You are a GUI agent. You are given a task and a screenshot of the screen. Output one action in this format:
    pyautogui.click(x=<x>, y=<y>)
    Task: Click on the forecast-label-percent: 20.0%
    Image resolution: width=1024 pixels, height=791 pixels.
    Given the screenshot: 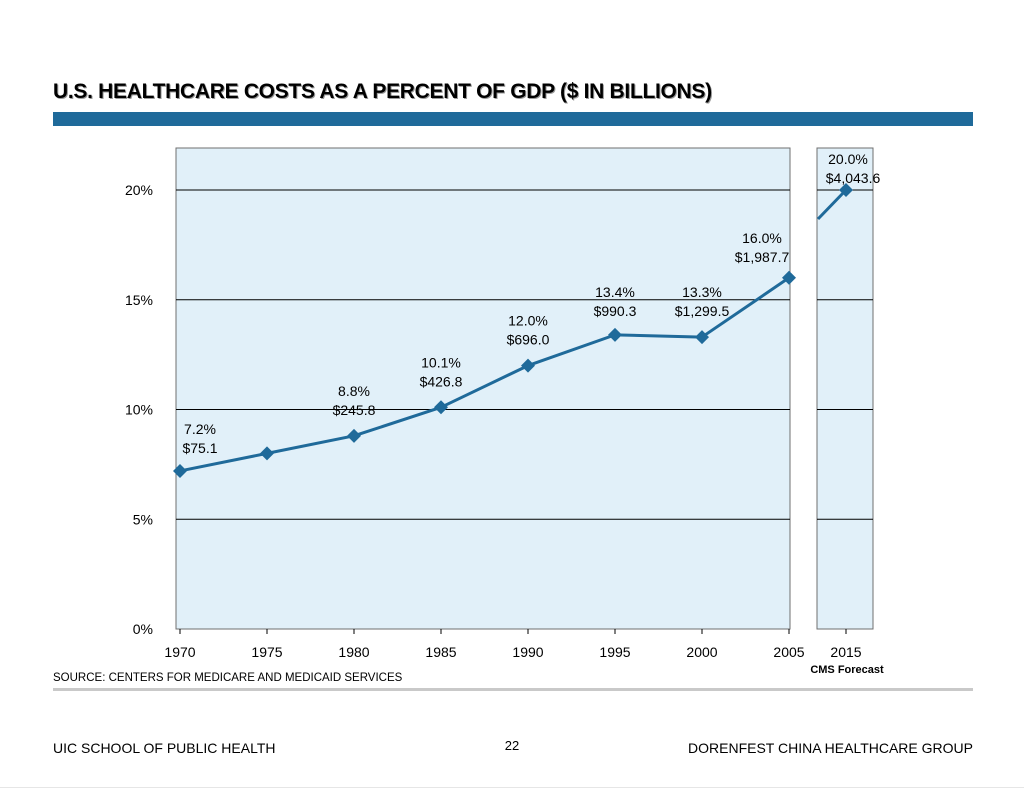 What is the action you would take?
    pyautogui.click(x=848, y=159)
    